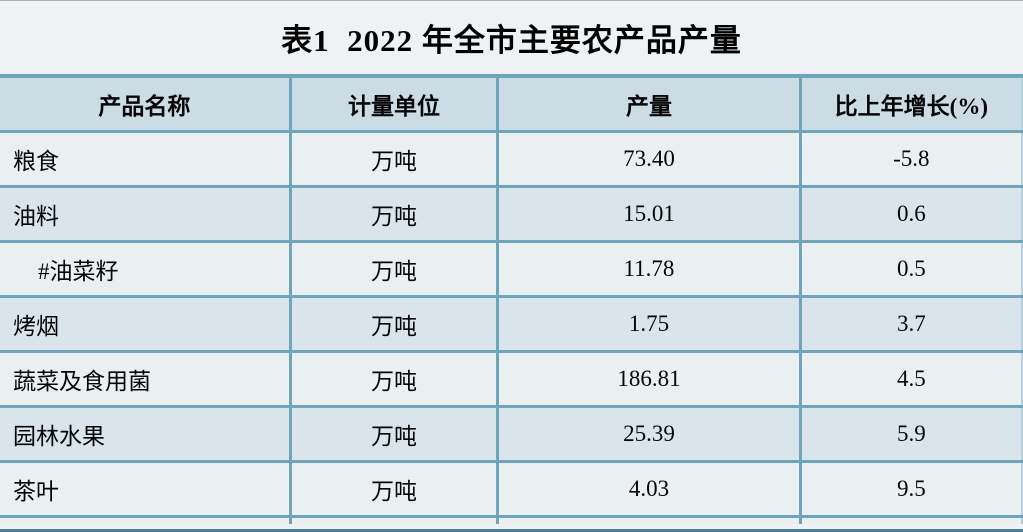  I want to click on product-name-cell: 茶叶, so click(146, 489).